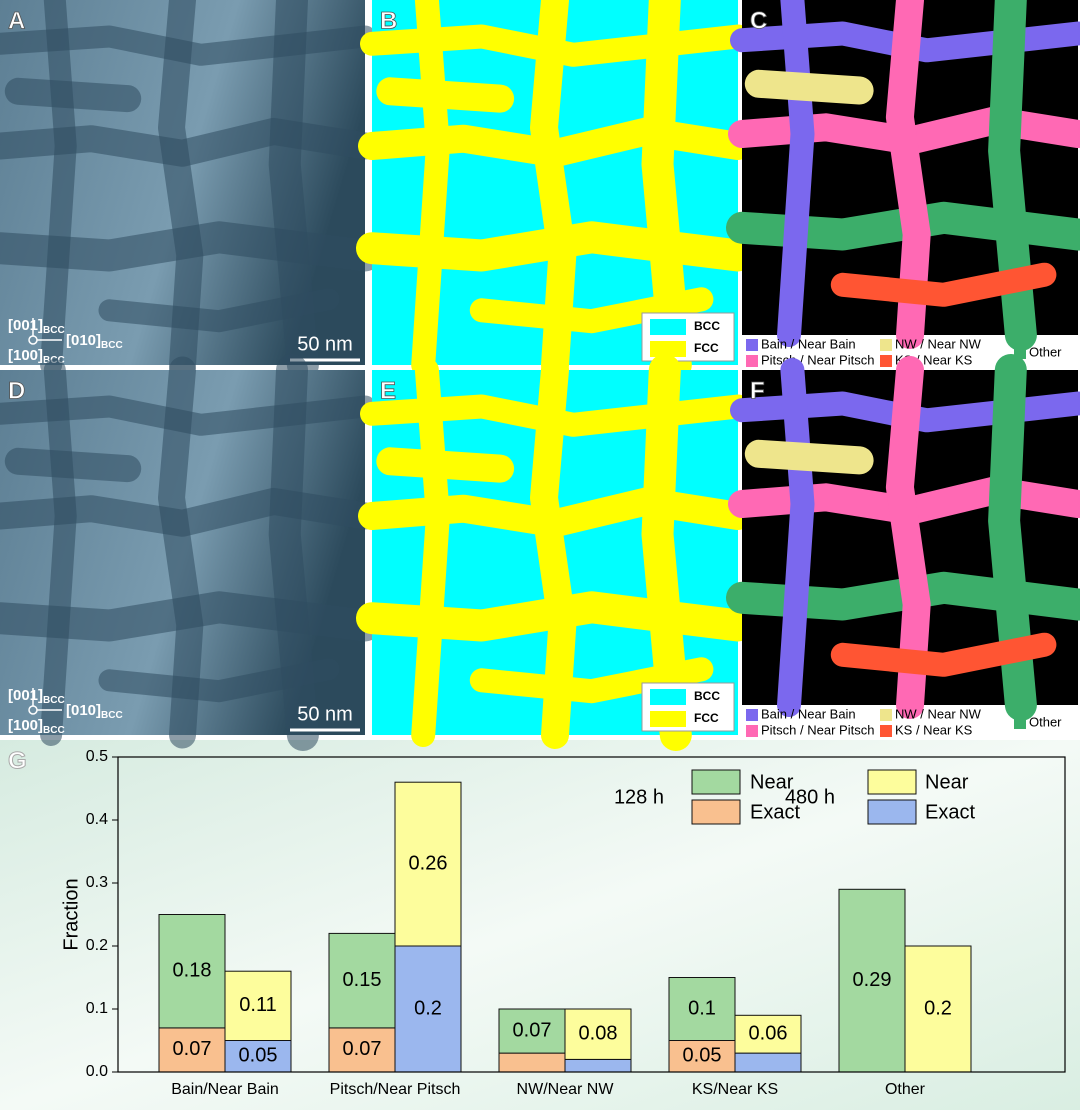  What do you see at coordinates (757, 390) in the screenshot?
I see `panel-label: F` at bounding box center [757, 390].